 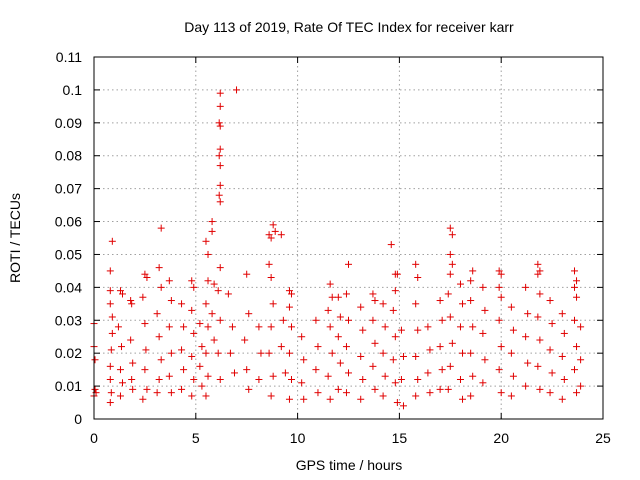 I want to click on x-tick-label: 5, so click(x=196, y=438).